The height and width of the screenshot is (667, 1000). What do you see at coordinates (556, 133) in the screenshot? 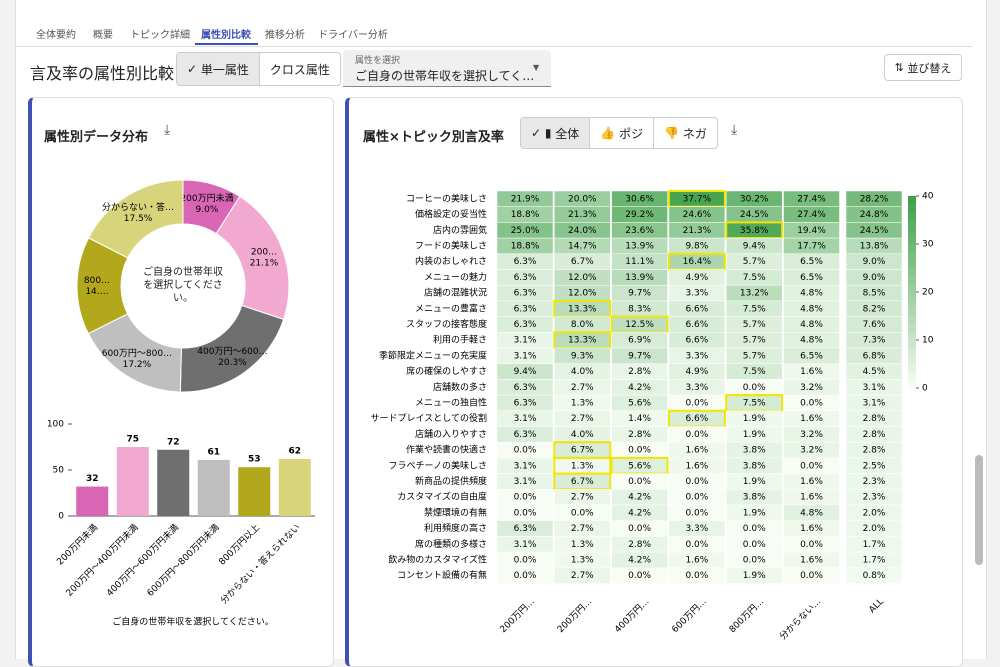
I see `toggle-selected: ✓ ▮ 全体` at bounding box center [556, 133].